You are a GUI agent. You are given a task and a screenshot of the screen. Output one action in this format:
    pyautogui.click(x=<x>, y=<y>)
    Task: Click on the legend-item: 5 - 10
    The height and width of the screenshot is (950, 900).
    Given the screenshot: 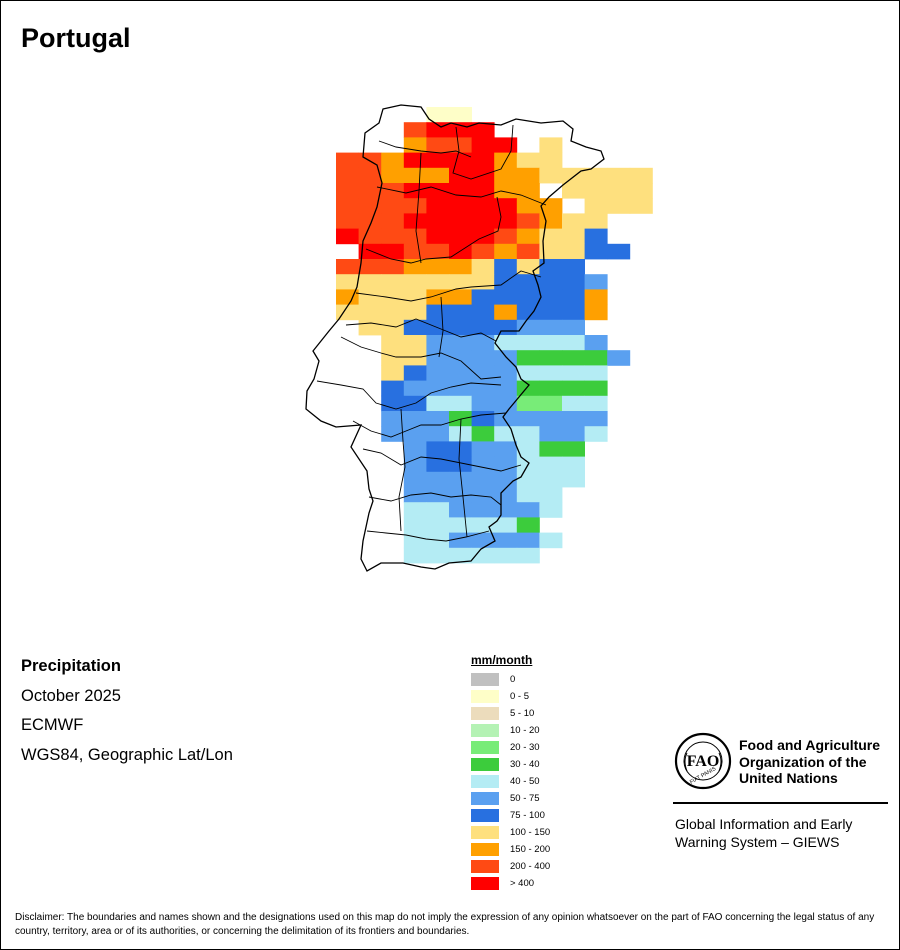 What is the action you would take?
    pyautogui.click(x=510, y=713)
    